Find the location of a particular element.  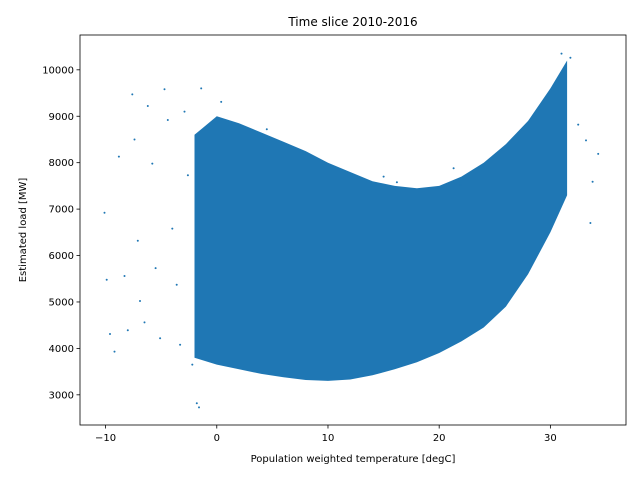

y-axis-ticks: 3000 4000 5000 6000 7000 8000 9000 10000 is located at coordinates (61, 233).